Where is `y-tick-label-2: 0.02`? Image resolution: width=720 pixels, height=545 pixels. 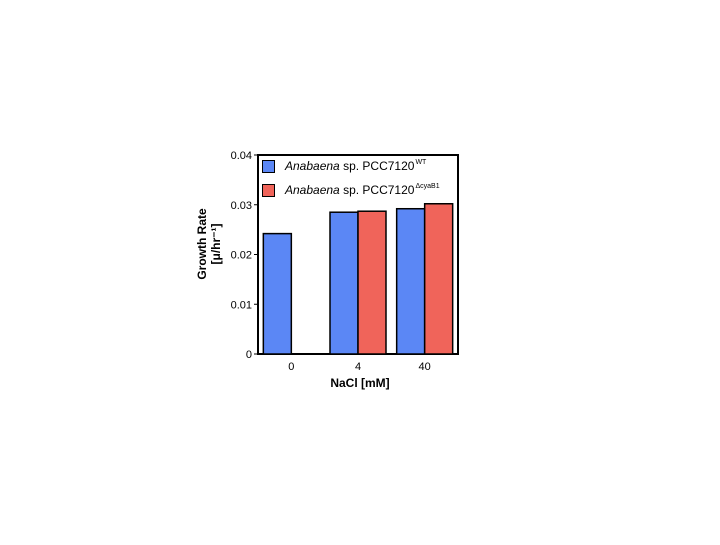
y-tick-label-2: 0.02 is located at coordinates (241, 256).